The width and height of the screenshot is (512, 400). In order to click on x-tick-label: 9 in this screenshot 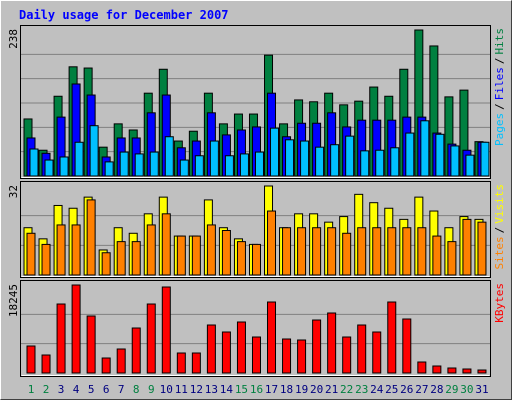, I will do `click(151, 389)`.